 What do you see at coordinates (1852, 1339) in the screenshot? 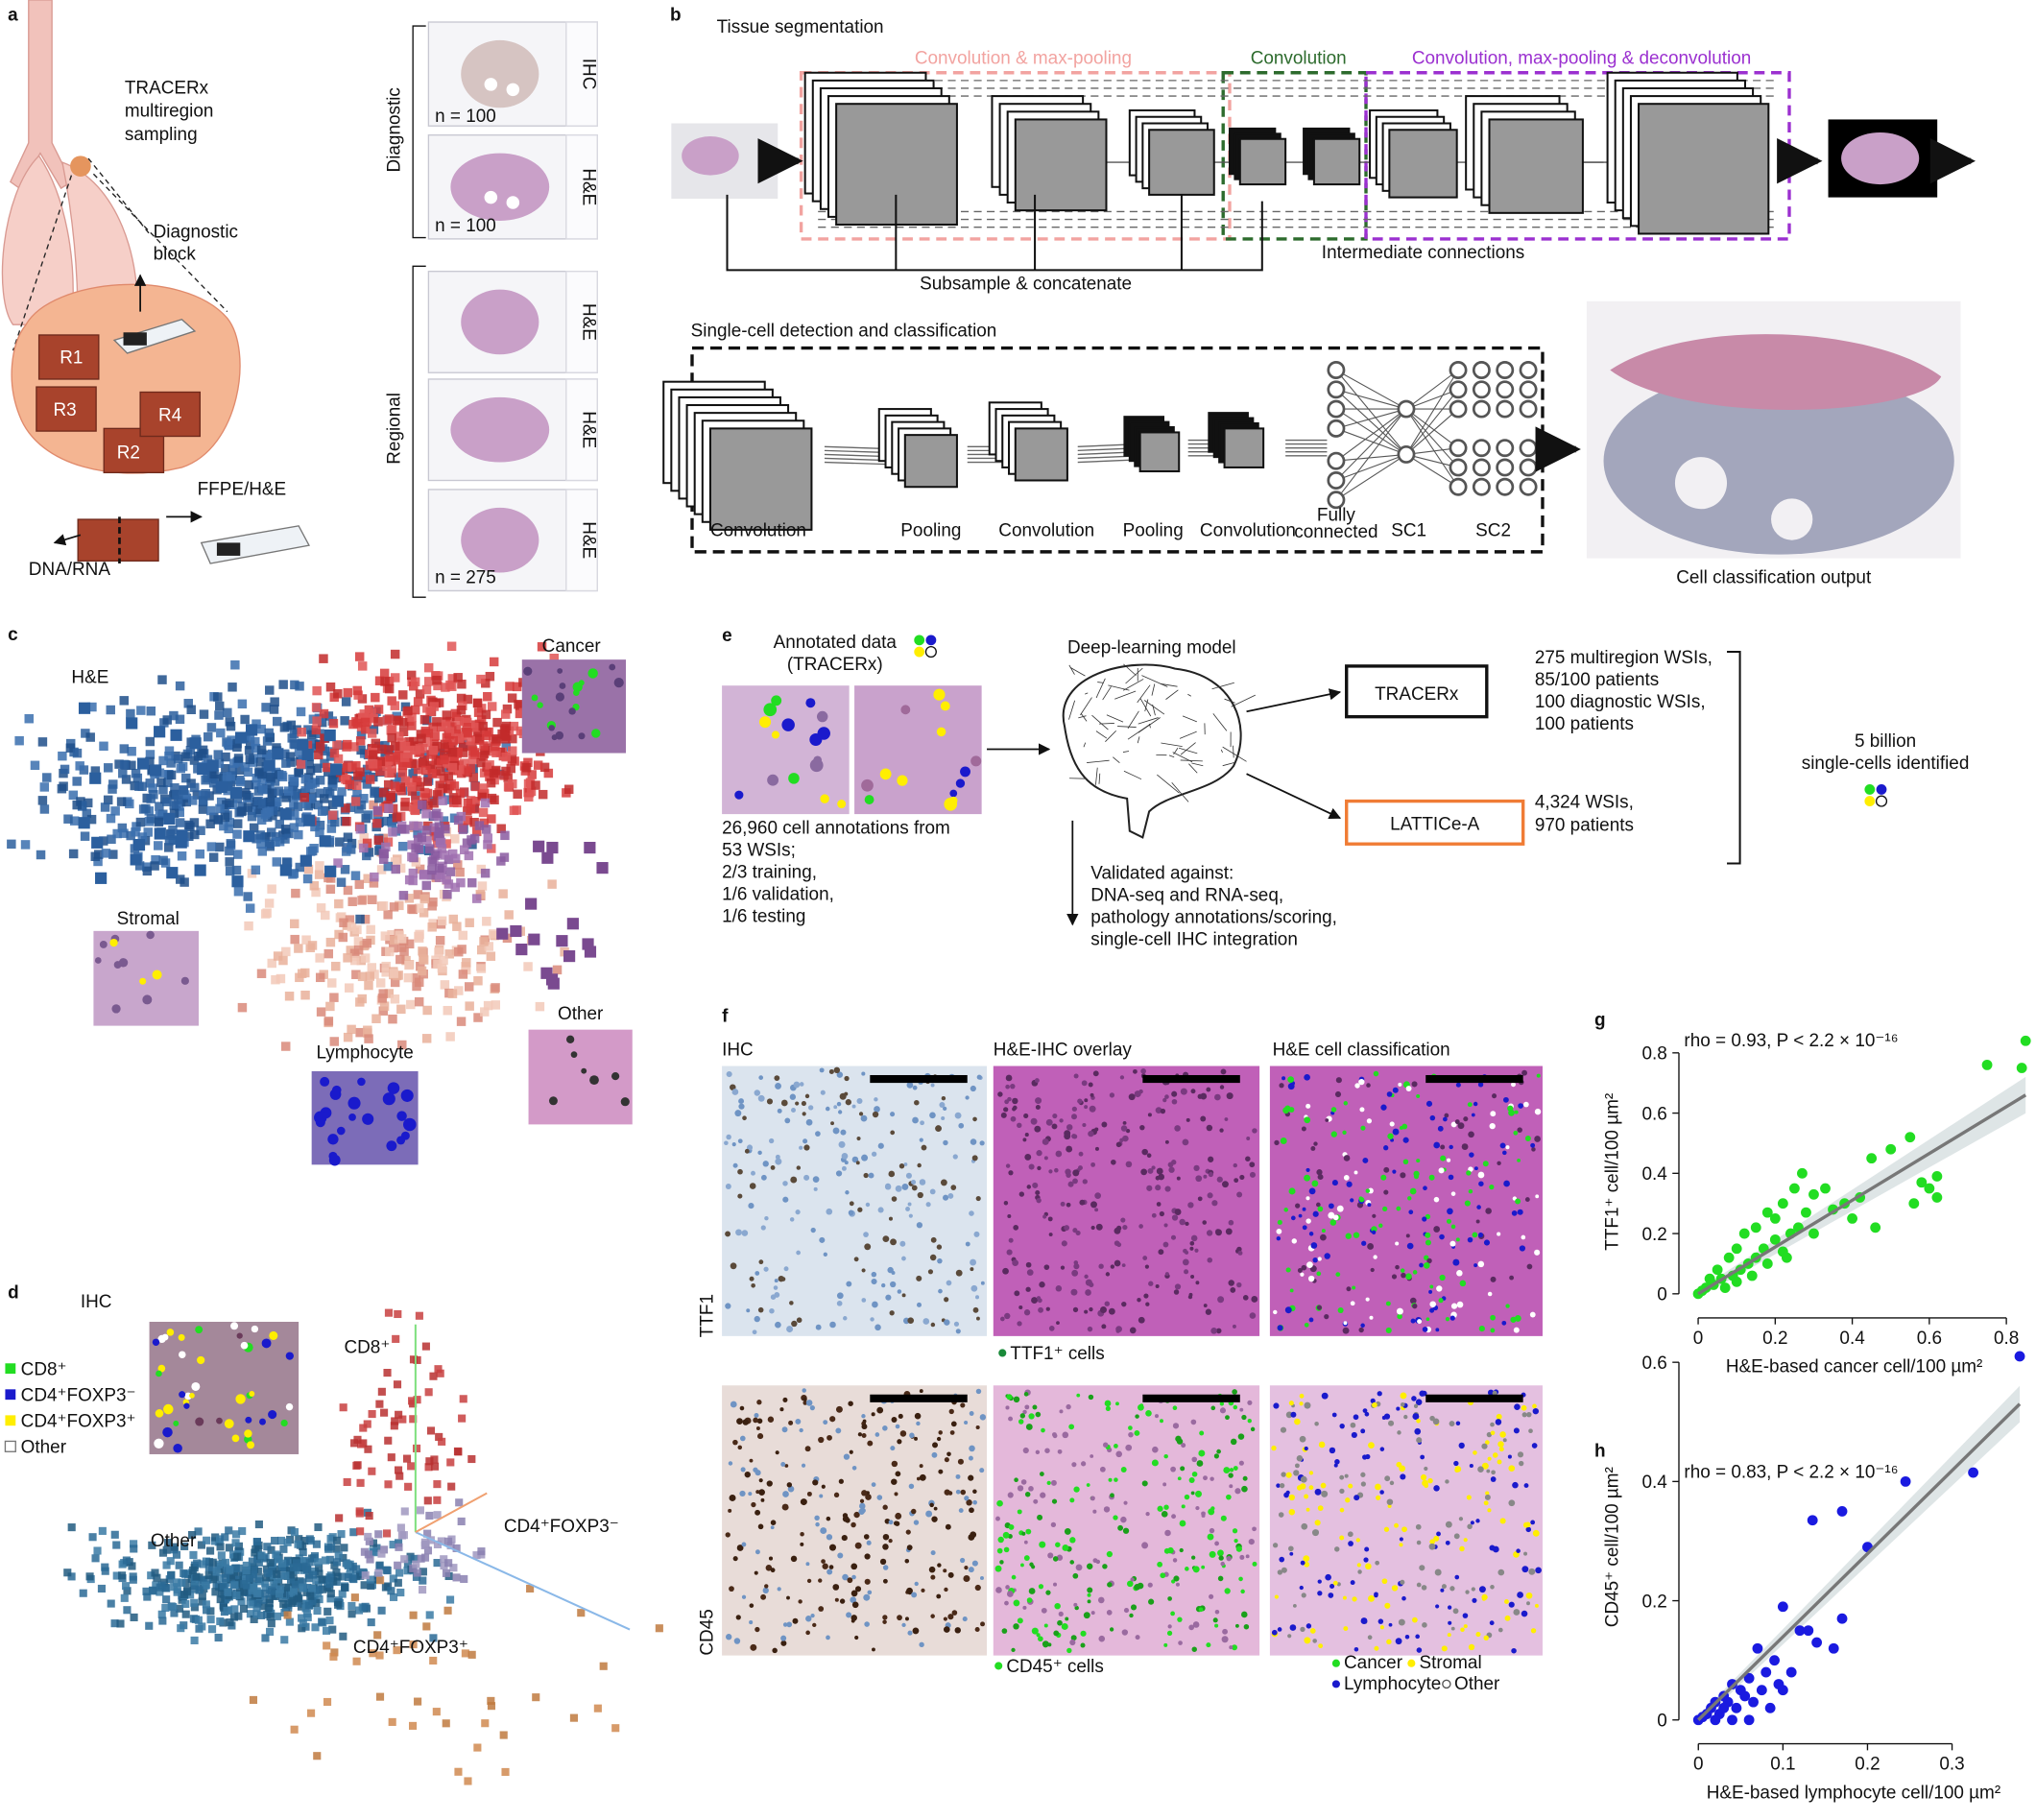
I see `x-tick-label: 0.4` at bounding box center [1852, 1339].